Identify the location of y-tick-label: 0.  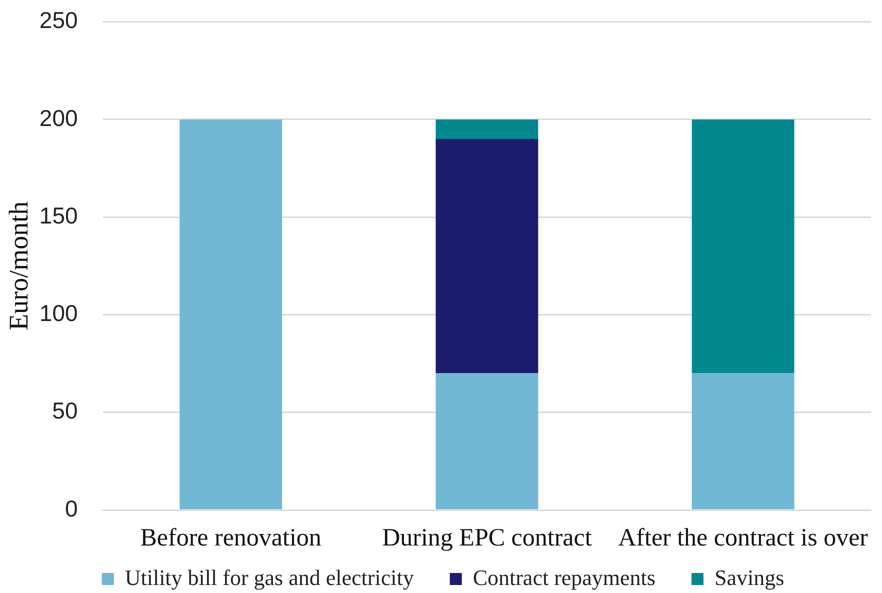
(71, 508).